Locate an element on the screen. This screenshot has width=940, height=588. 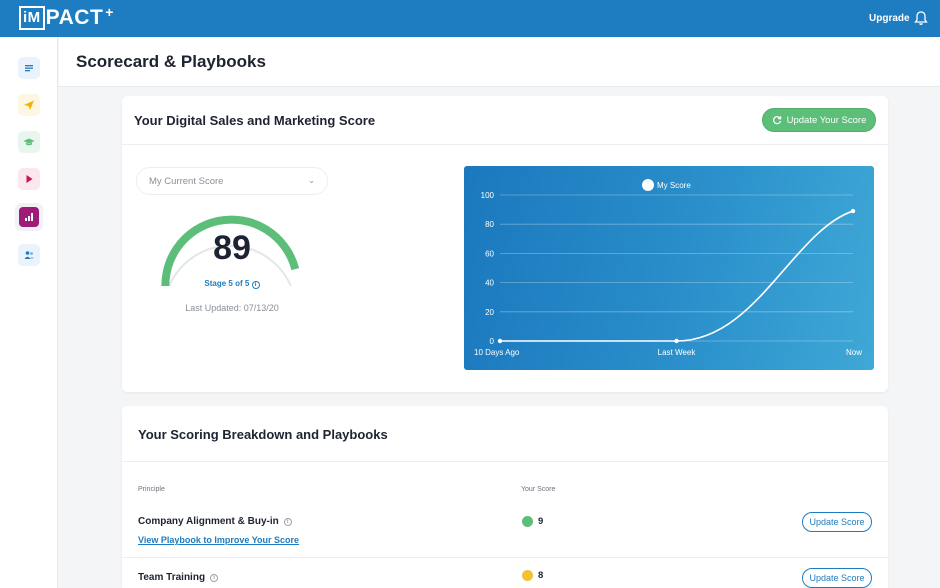
sidebar-item-videos is located at coordinates (29, 179).